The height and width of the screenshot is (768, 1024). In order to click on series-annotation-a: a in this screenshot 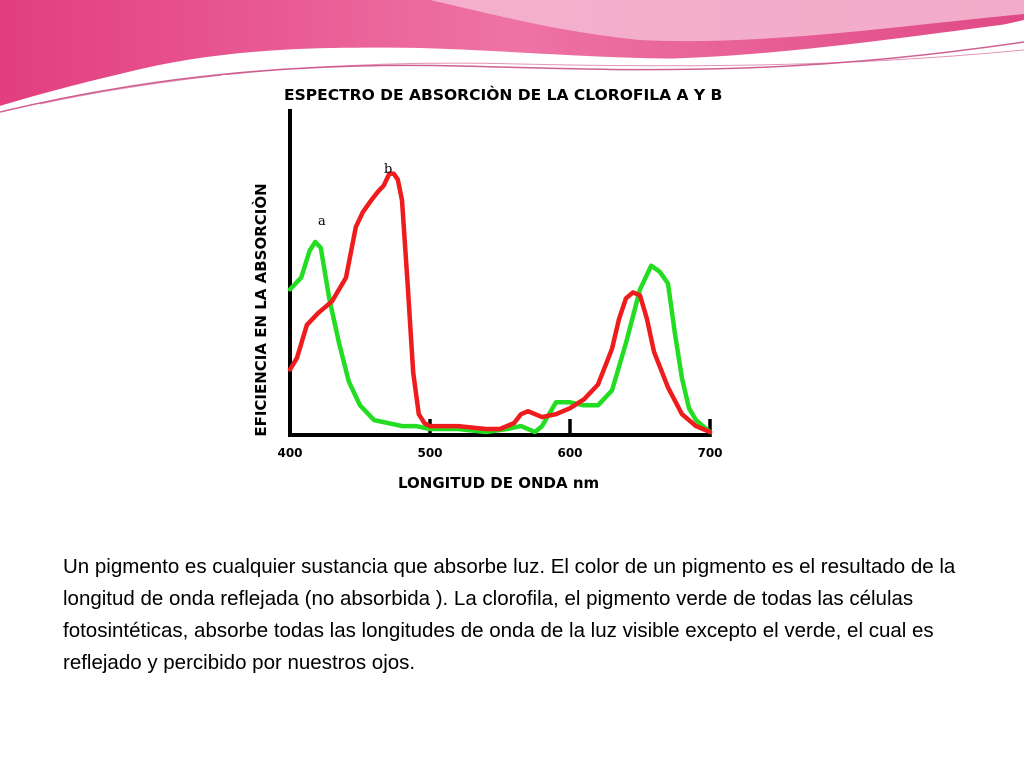, I will do `click(322, 221)`.